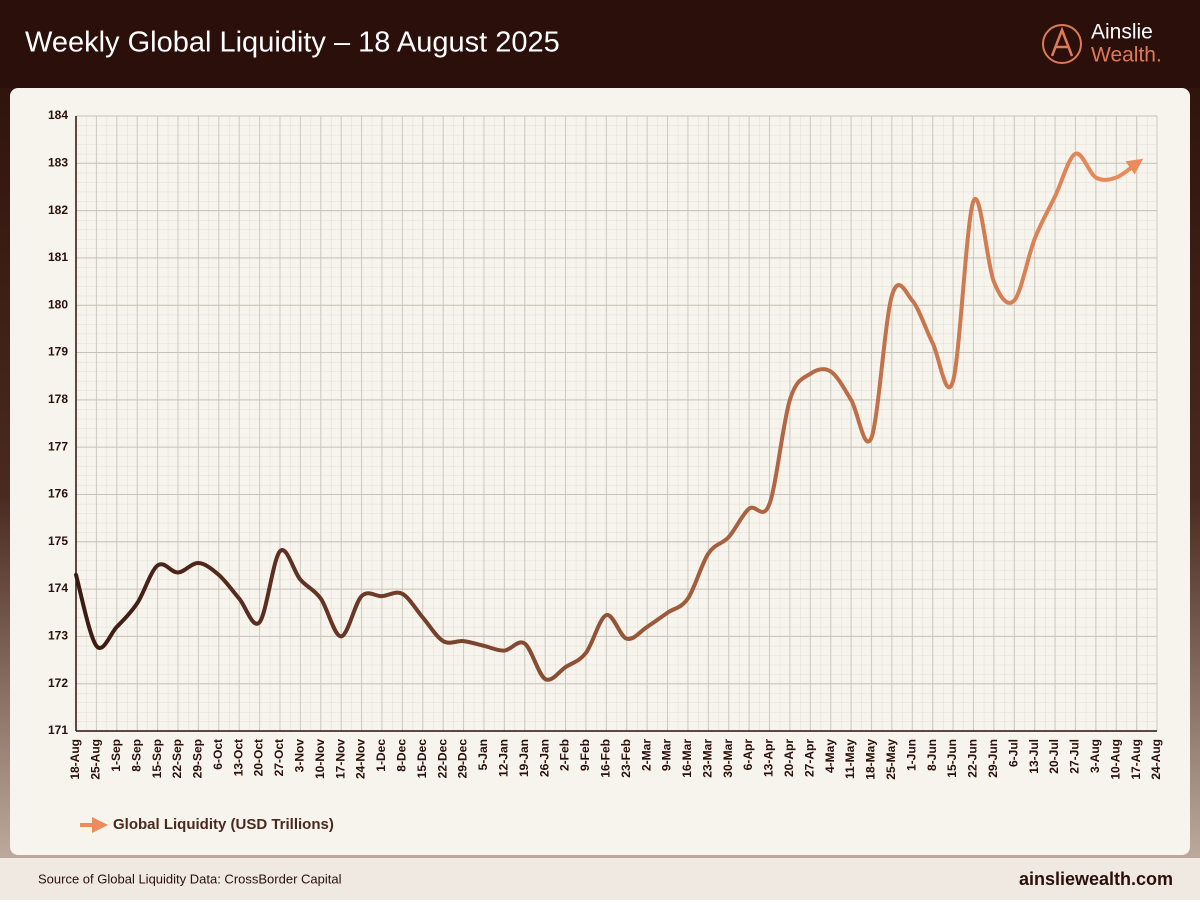  I want to click on x-tick-label: 27-Jul, so click(1075, 756).